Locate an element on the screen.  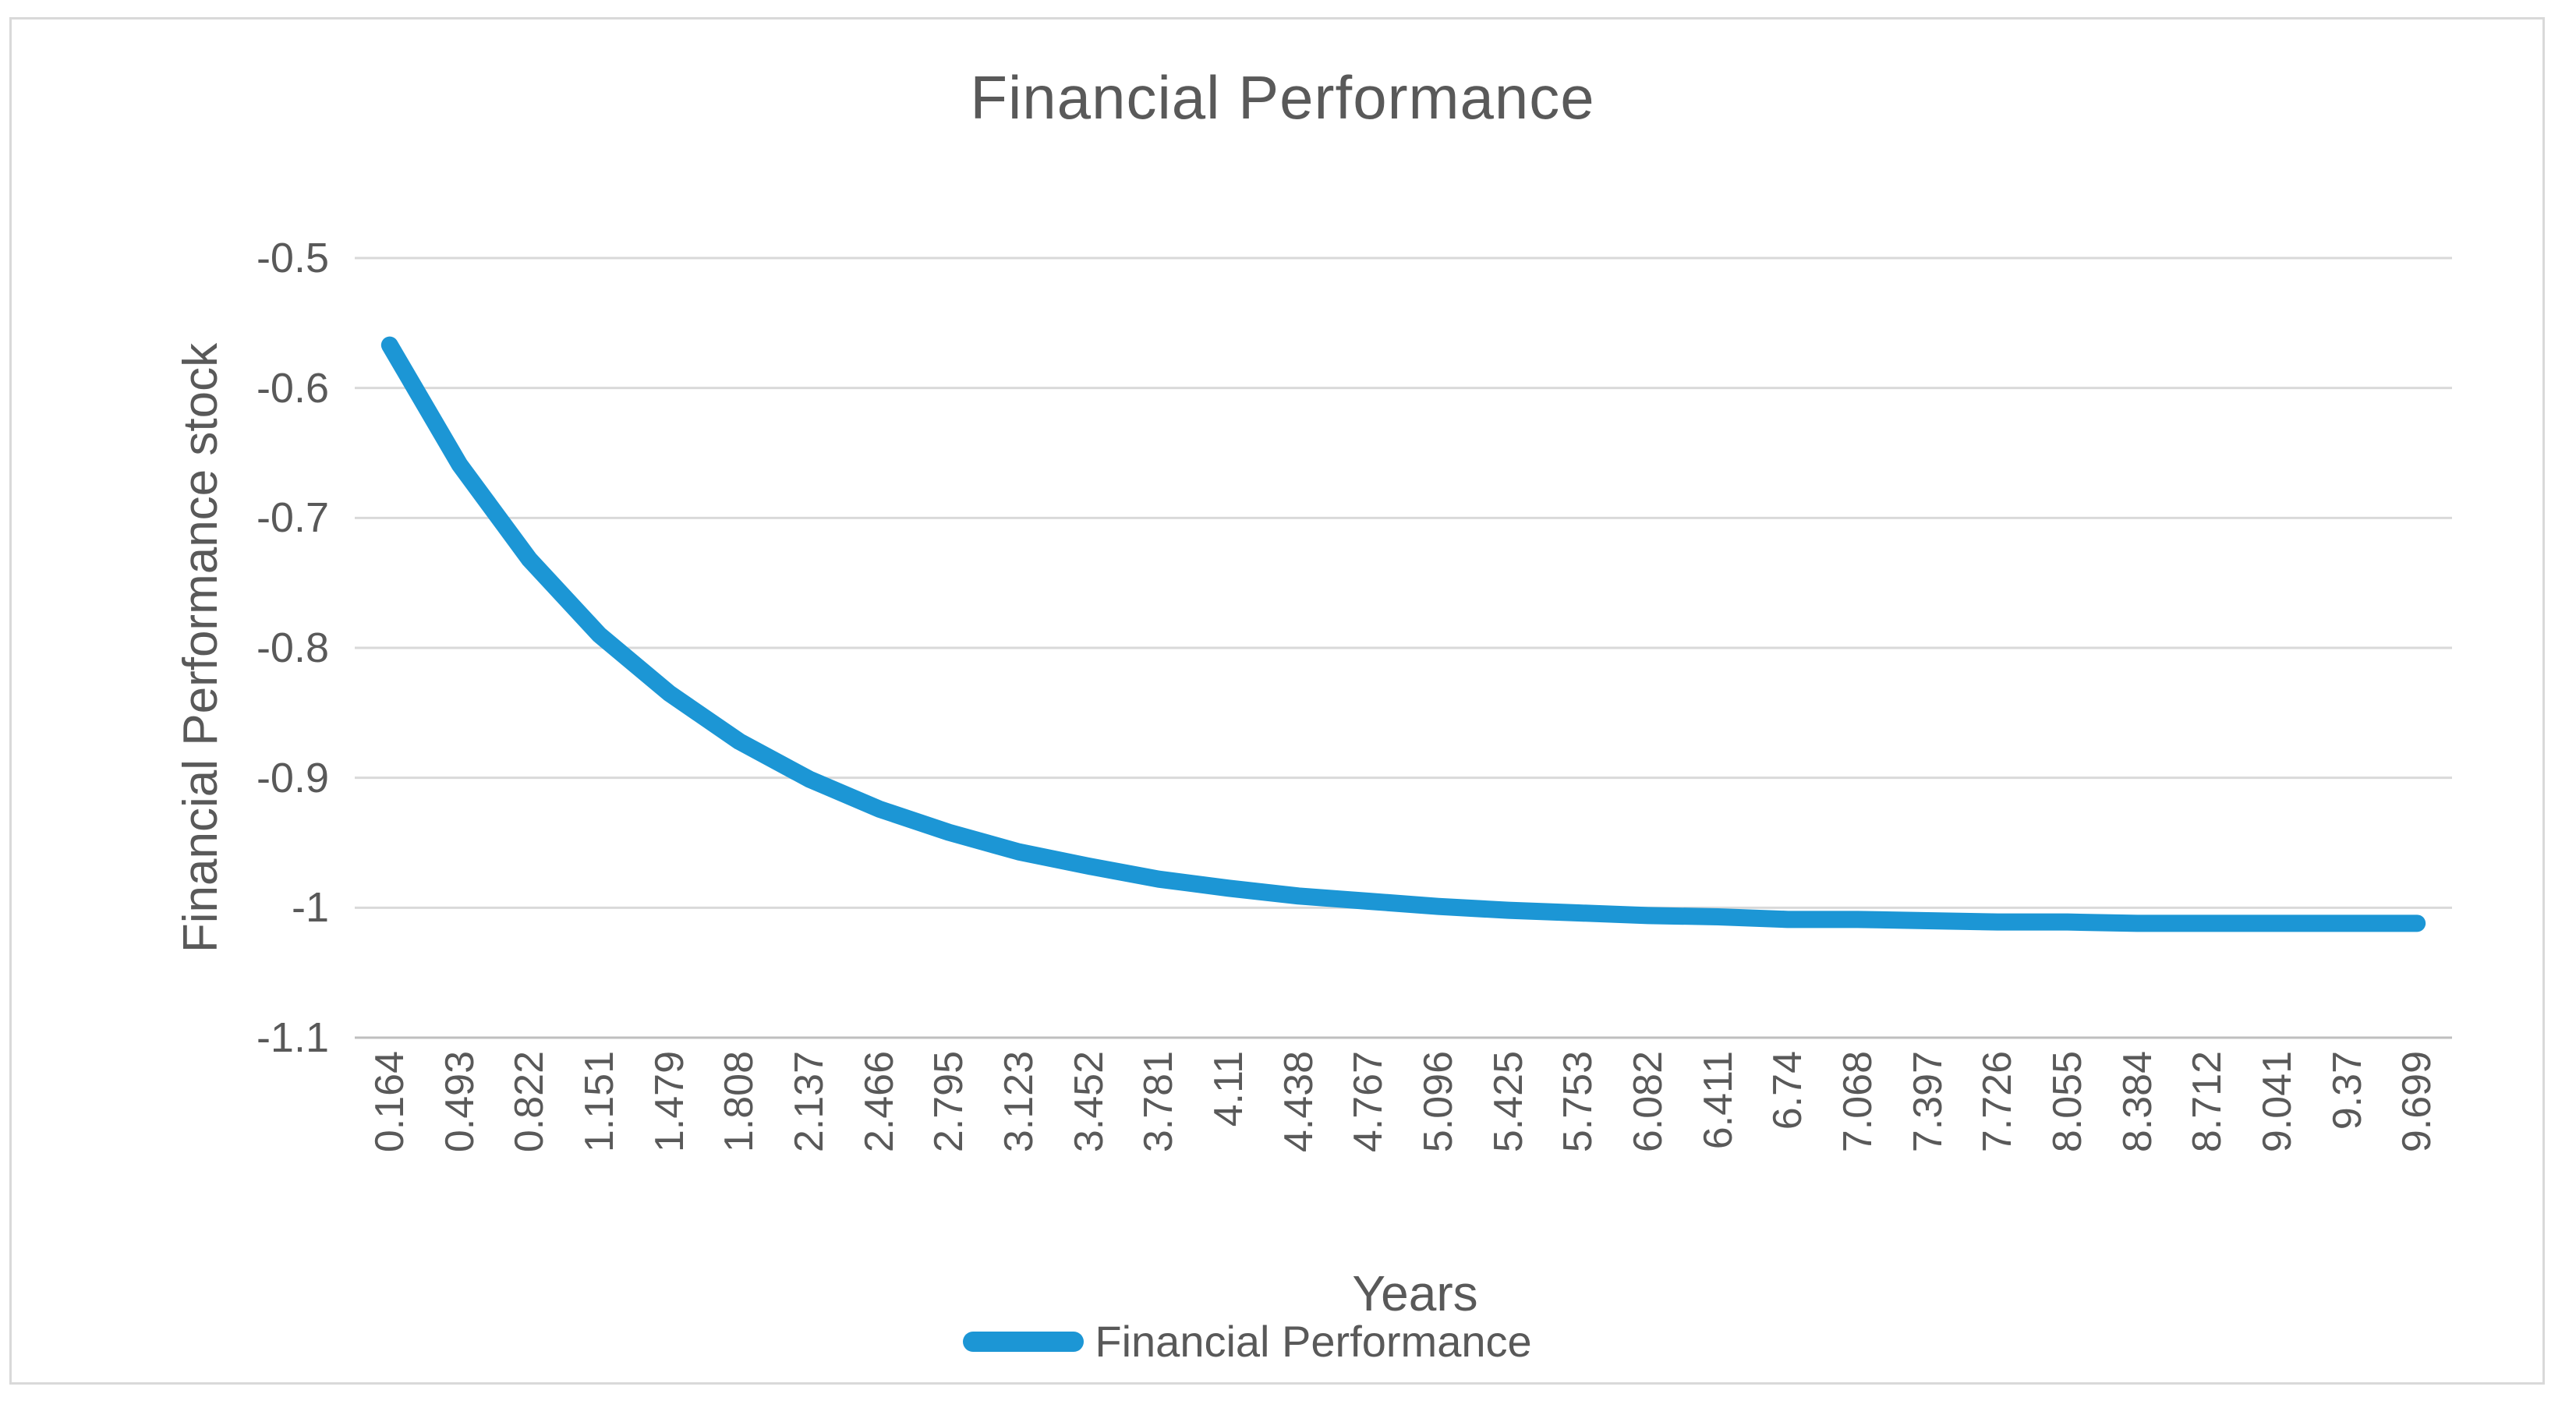
x-tick-label: 6.082 is located at coordinates (1648, 1102).